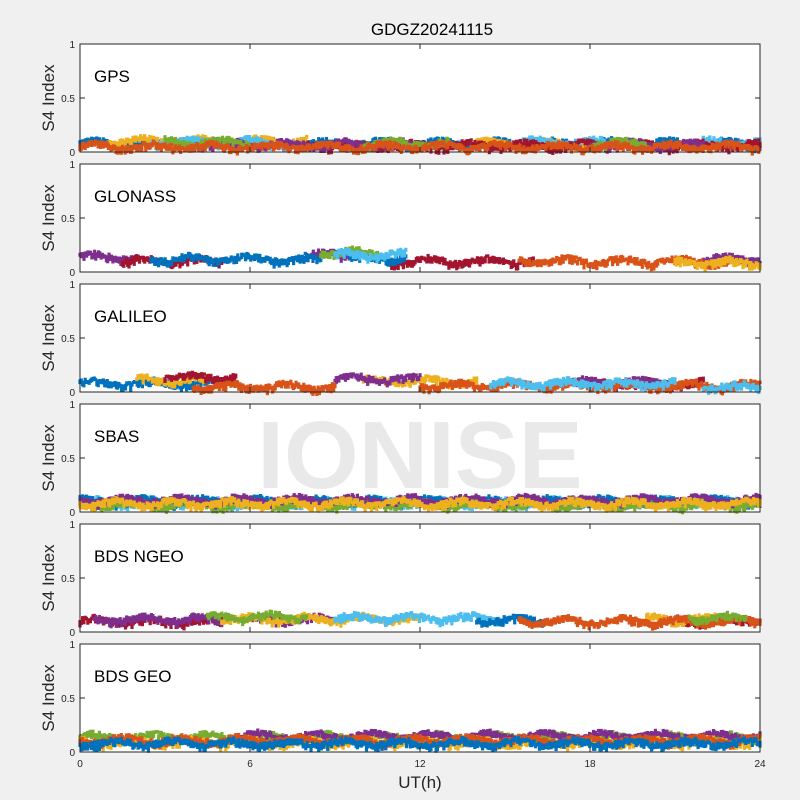 The height and width of the screenshot is (800, 800). Describe the element at coordinates (135, 196) in the screenshot. I see `panel-label: GLONASS` at that location.